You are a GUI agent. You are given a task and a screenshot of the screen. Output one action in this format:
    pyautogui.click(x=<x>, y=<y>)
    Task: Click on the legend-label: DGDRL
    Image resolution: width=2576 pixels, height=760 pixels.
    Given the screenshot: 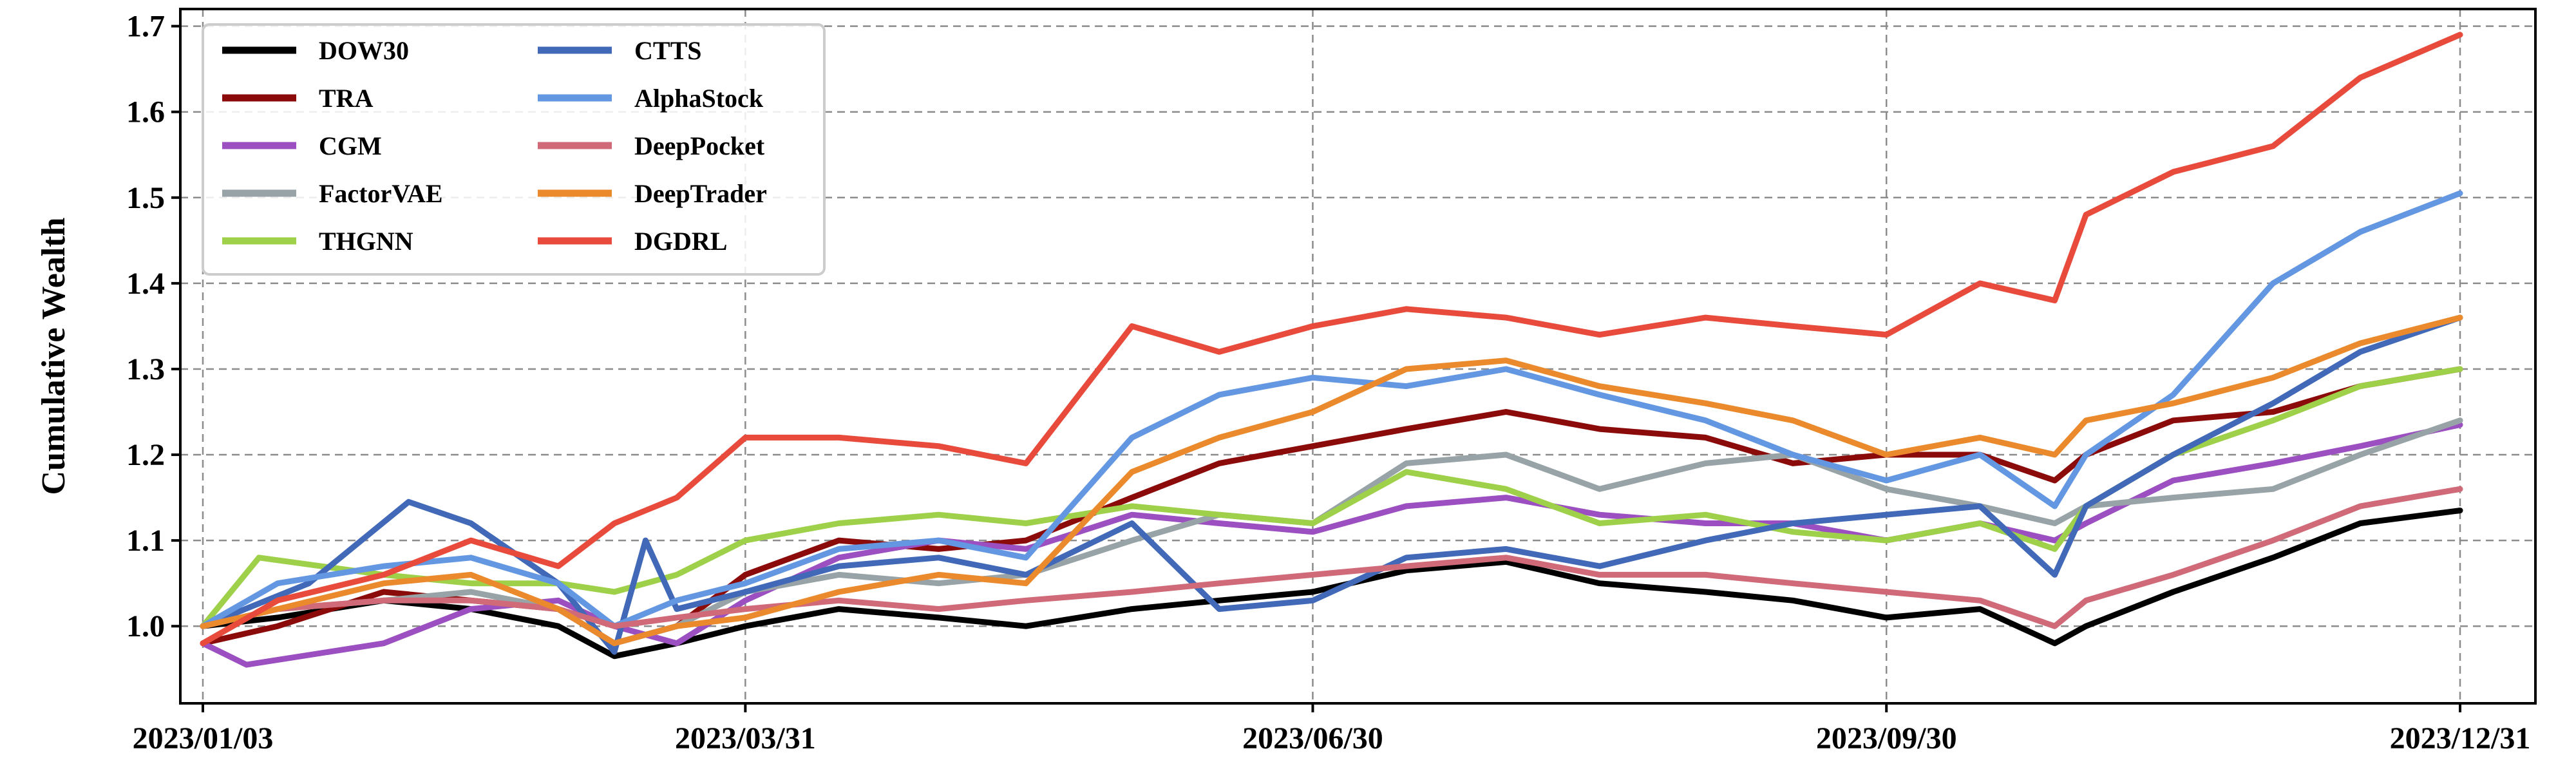 What is the action you would take?
    pyautogui.click(x=681, y=241)
    